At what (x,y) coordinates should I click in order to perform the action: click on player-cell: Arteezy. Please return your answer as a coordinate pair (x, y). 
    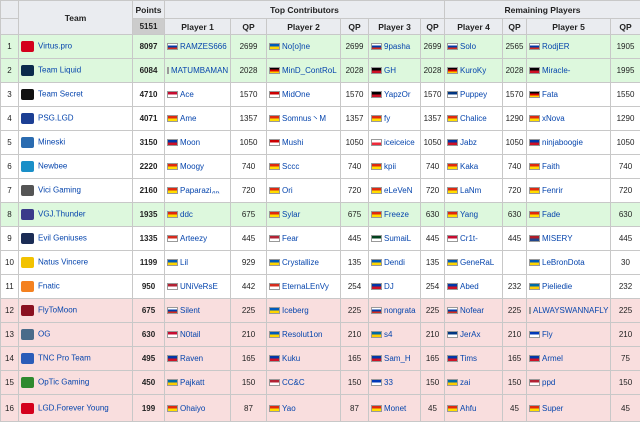
    Looking at the image, I should click on (197, 238).